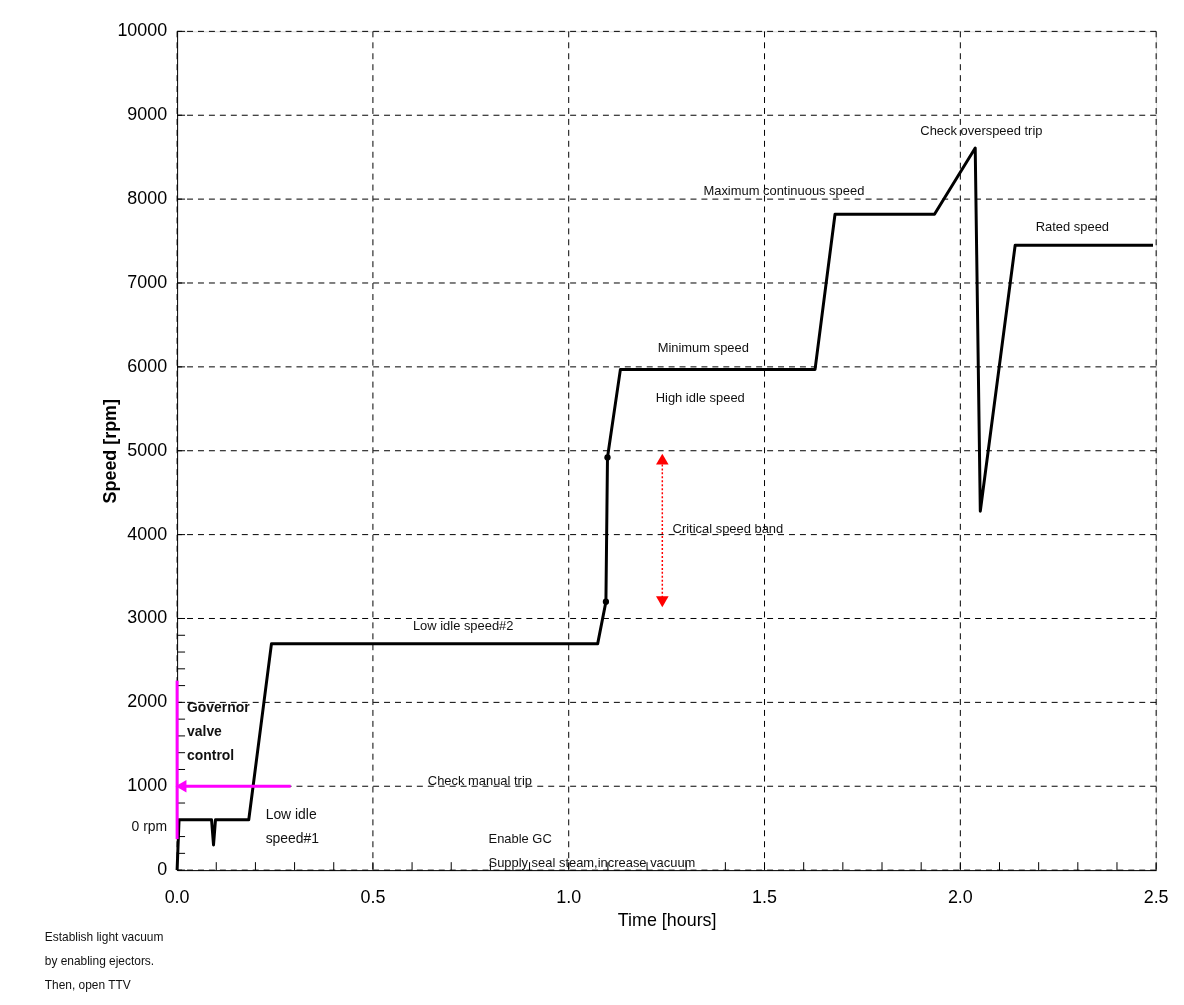 The height and width of the screenshot is (1005, 1184). What do you see at coordinates (177, 896) in the screenshot?
I see `x-tick-label: 0.0` at bounding box center [177, 896].